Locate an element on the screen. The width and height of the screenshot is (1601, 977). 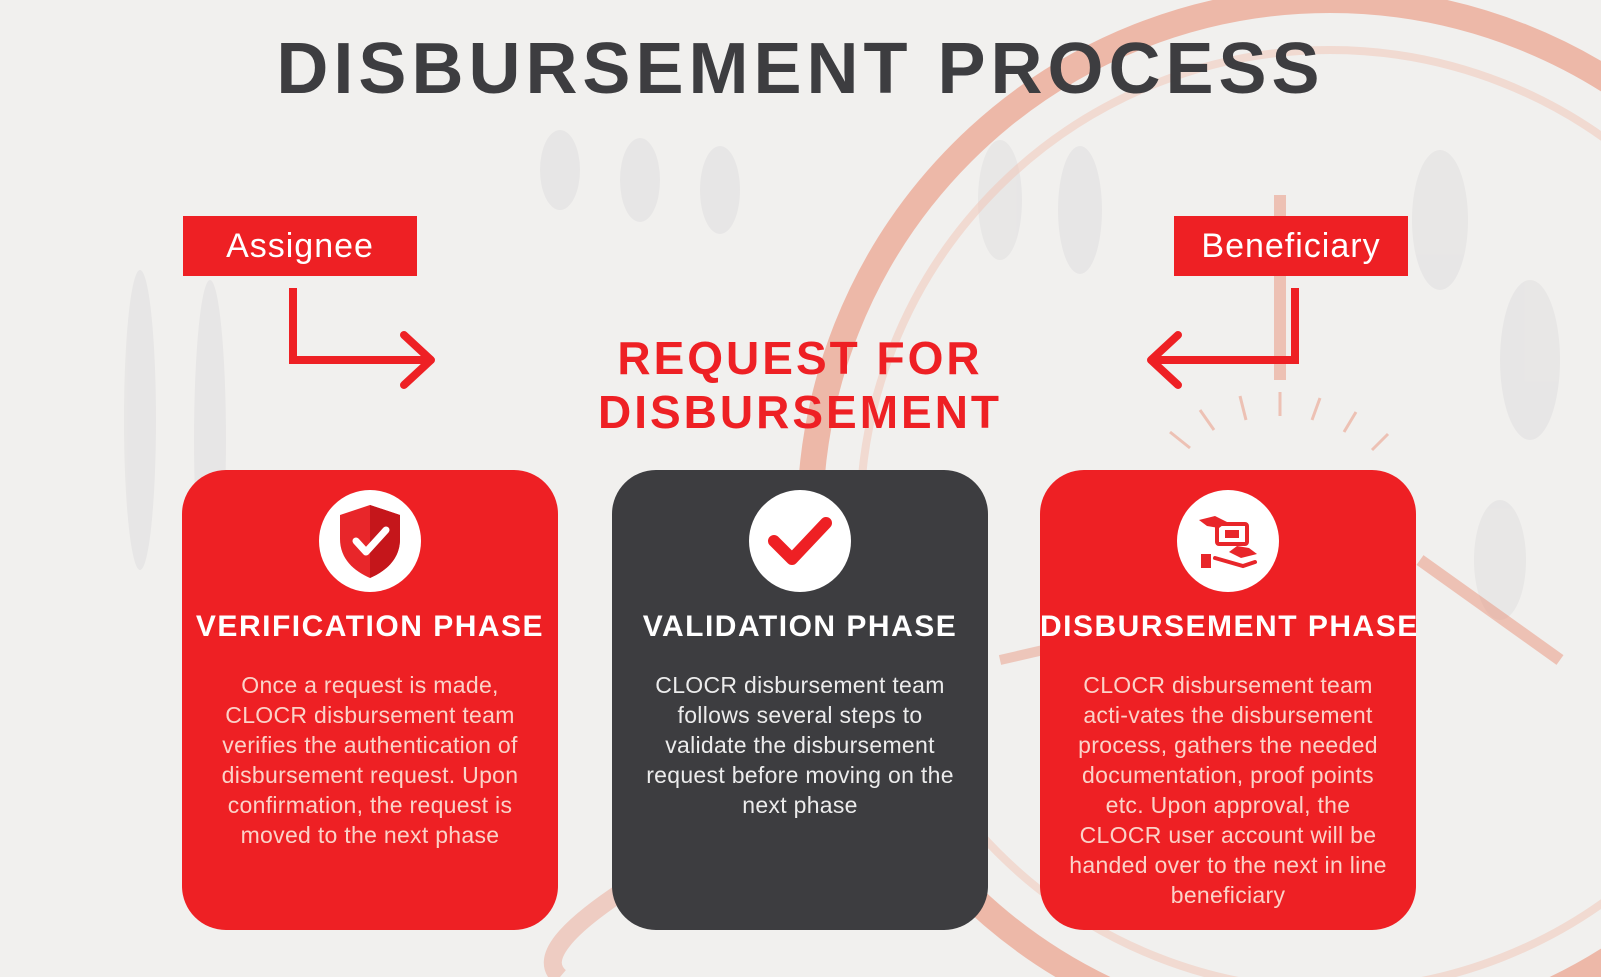
hand-transfer-icon is located at coordinates (1228, 541).